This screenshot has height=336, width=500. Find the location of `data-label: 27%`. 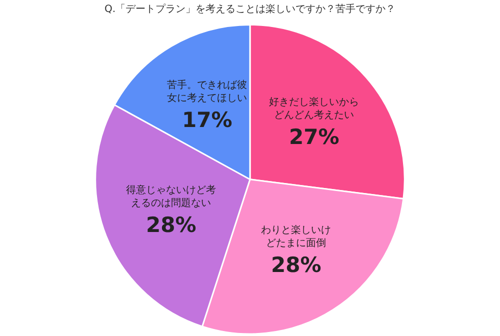

data-label: 27% is located at coordinates (314, 137).